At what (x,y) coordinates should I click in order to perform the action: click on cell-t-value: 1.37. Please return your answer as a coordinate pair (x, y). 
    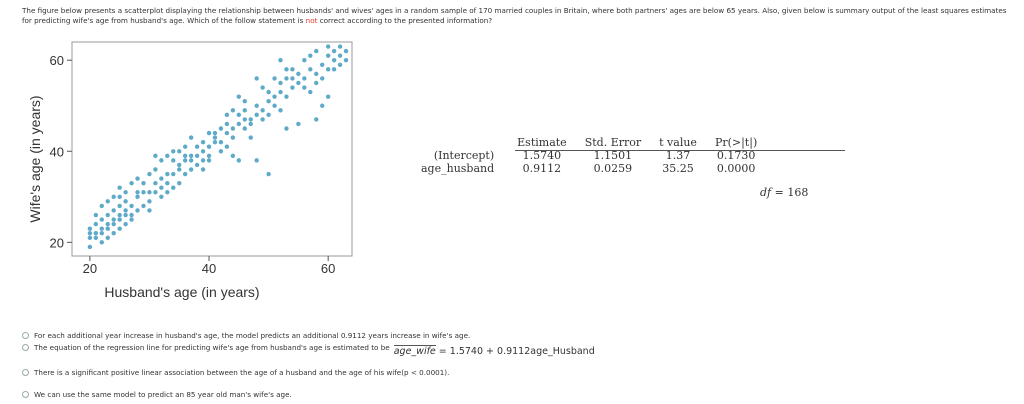
    Looking at the image, I should click on (678, 155).